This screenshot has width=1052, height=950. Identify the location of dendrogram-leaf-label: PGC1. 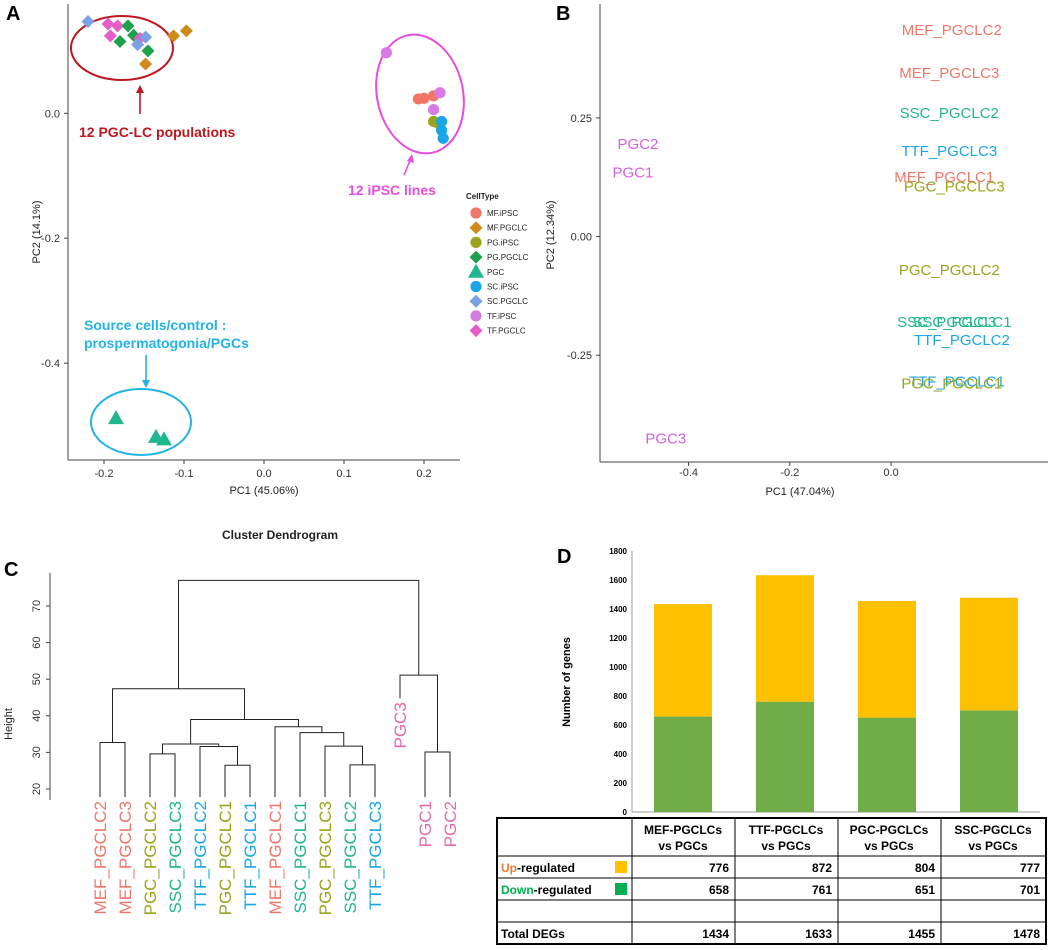
(425, 824).